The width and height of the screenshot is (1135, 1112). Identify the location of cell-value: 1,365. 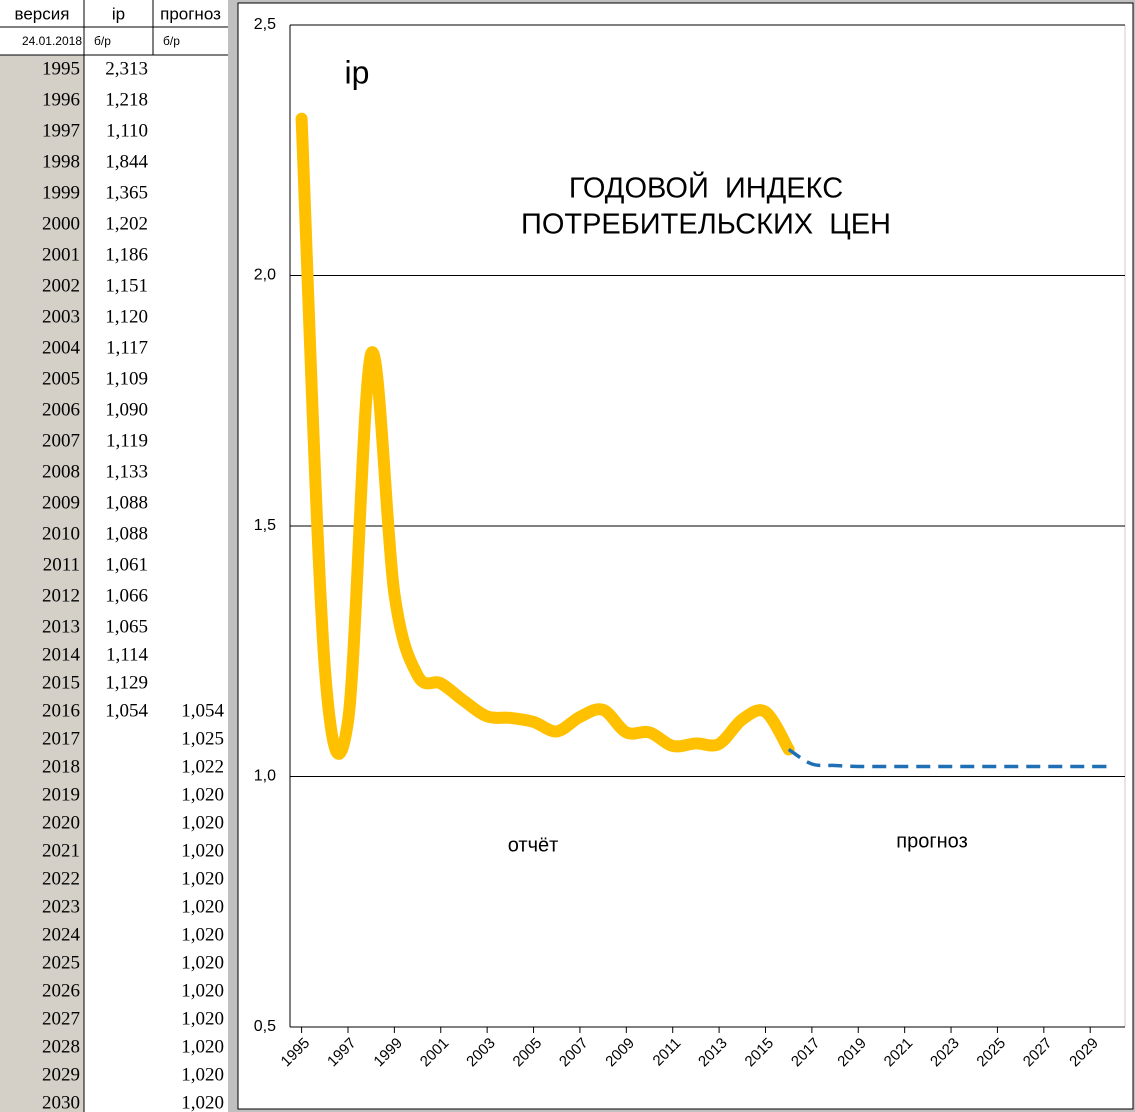
(126, 192).